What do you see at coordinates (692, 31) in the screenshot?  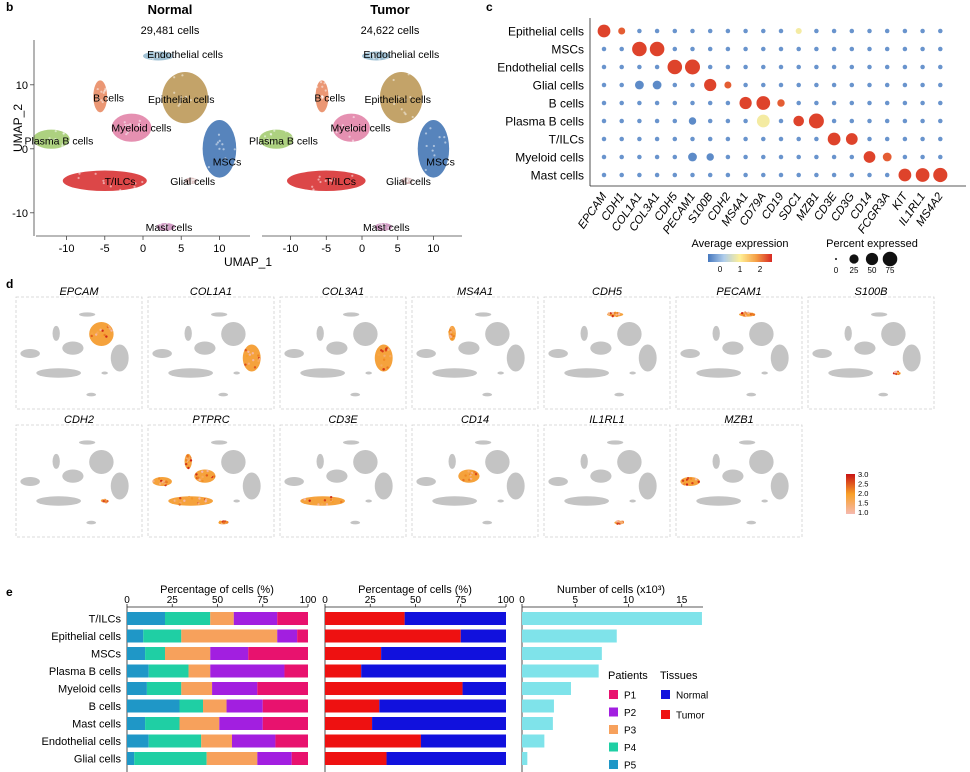 I see `dot-epithelial-cells-pecam1` at bounding box center [692, 31].